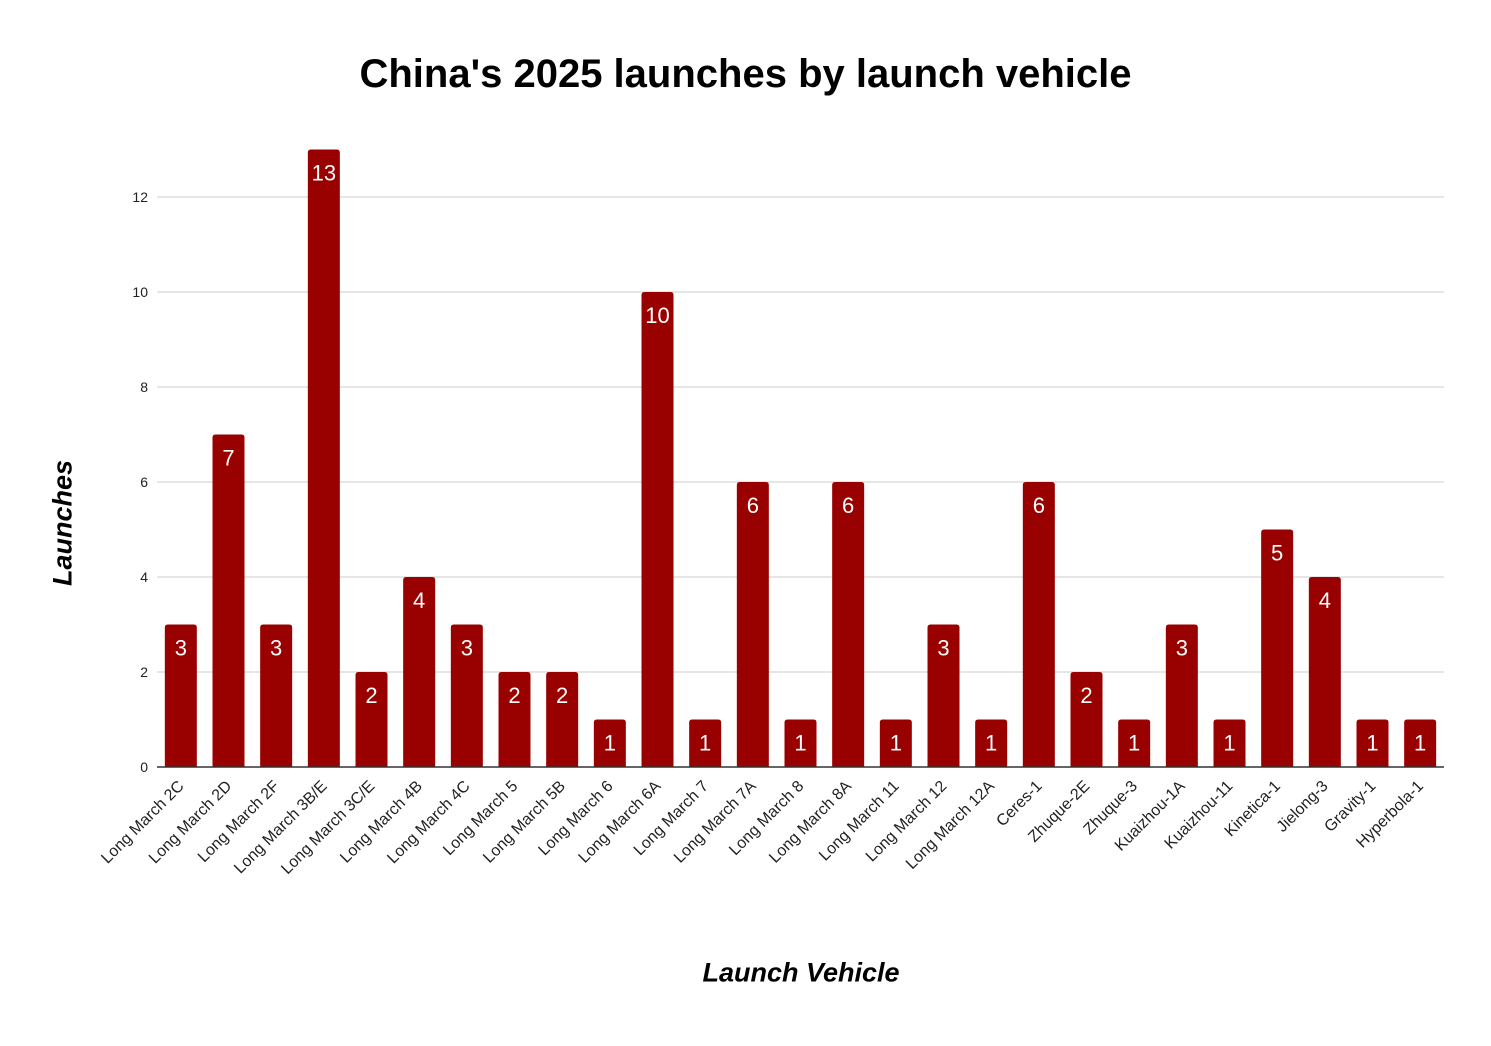  What do you see at coordinates (428, 822) in the screenshot?
I see `x-tick-label: Long March 4C` at bounding box center [428, 822].